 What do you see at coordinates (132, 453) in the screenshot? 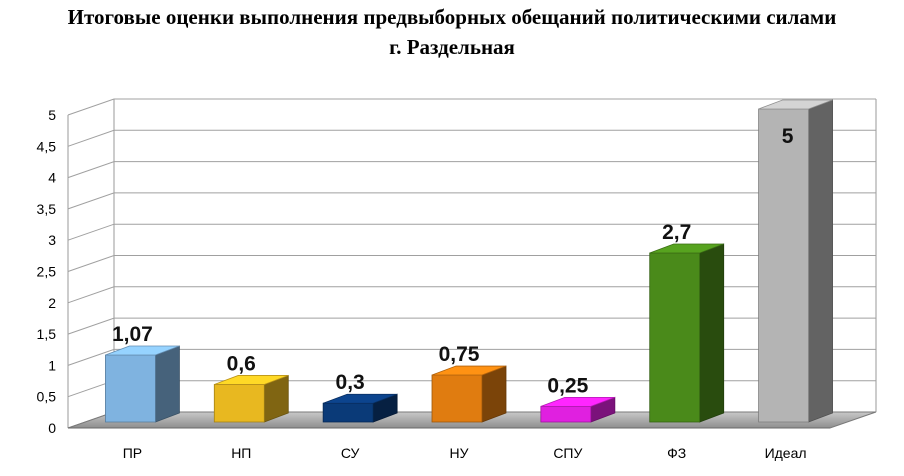
I see `x-tick-label: ПР` at bounding box center [132, 453].